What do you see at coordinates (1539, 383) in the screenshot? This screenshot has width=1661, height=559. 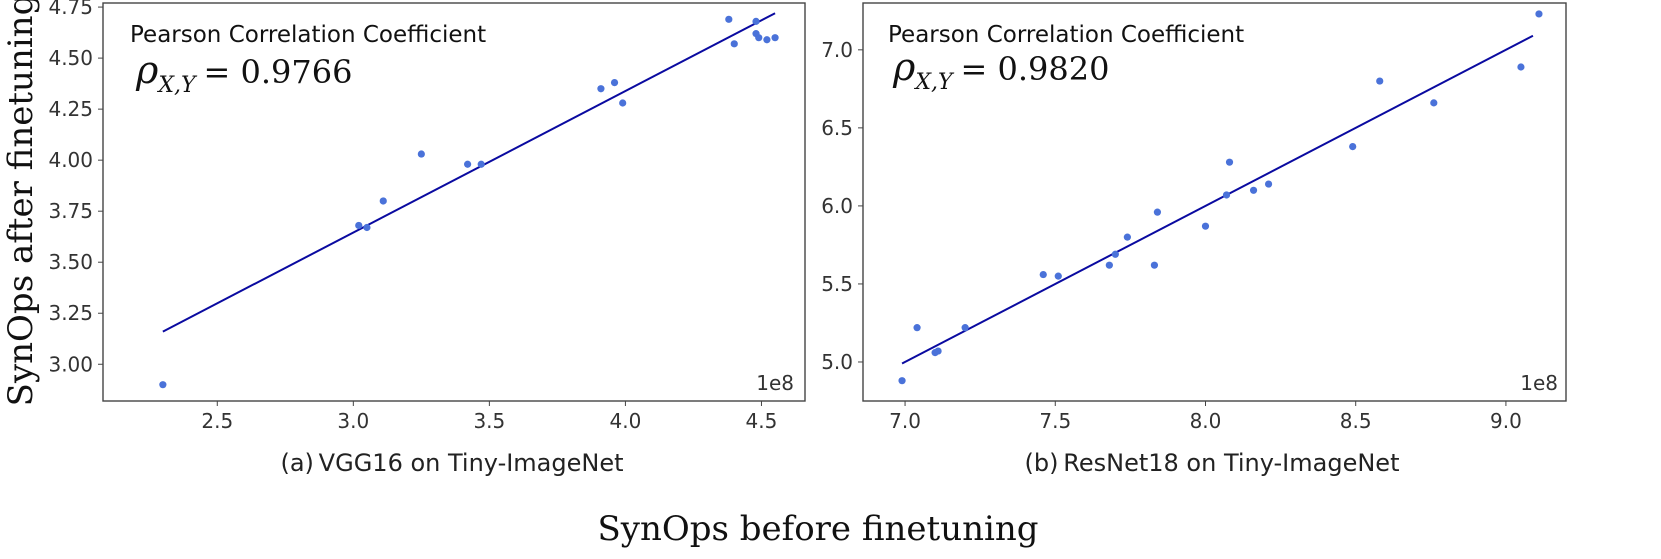 I see `panel-b-offset-label: 1e8` at bounding box center [1539, 383].